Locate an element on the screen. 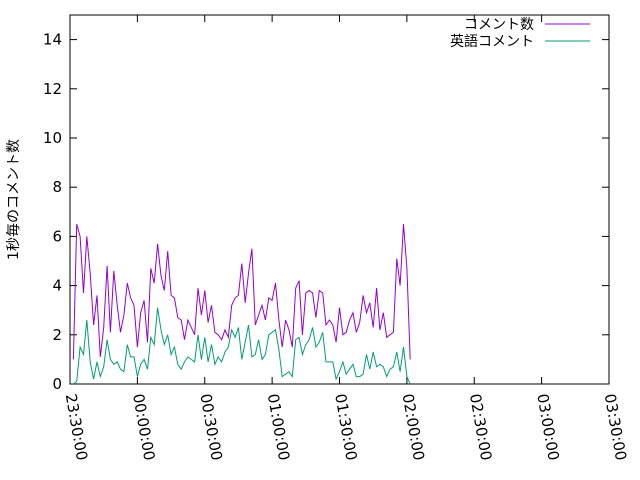  series-line-english-comments is located at coordinates (242, 346).